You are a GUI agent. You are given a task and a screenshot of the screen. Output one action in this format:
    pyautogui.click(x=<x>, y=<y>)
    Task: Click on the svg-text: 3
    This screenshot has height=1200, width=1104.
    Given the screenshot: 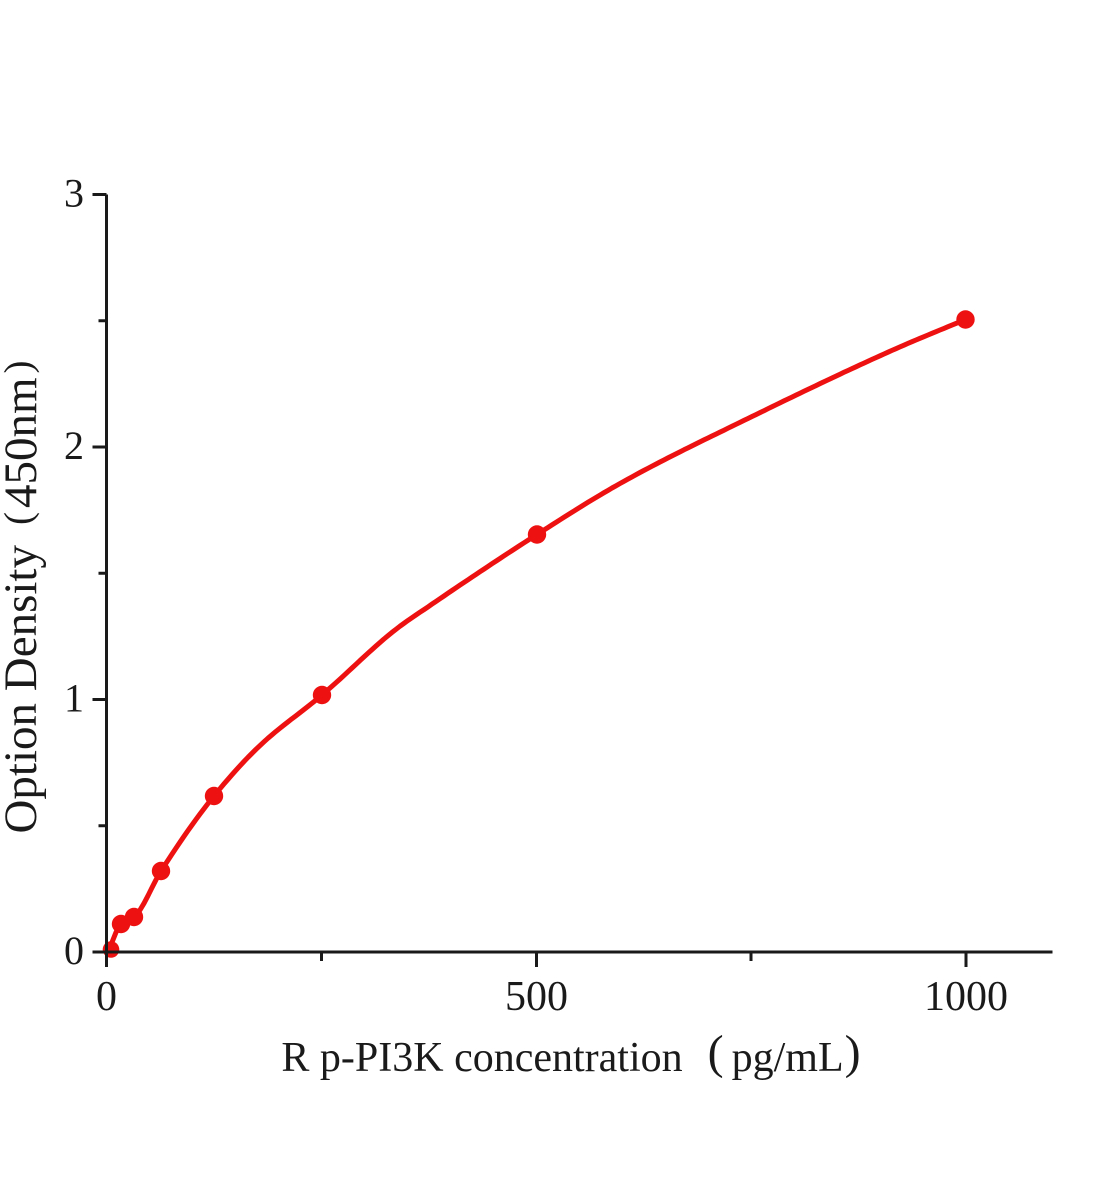 What is the action you would take?
    pyautogui.click(x=74, y=193)
    